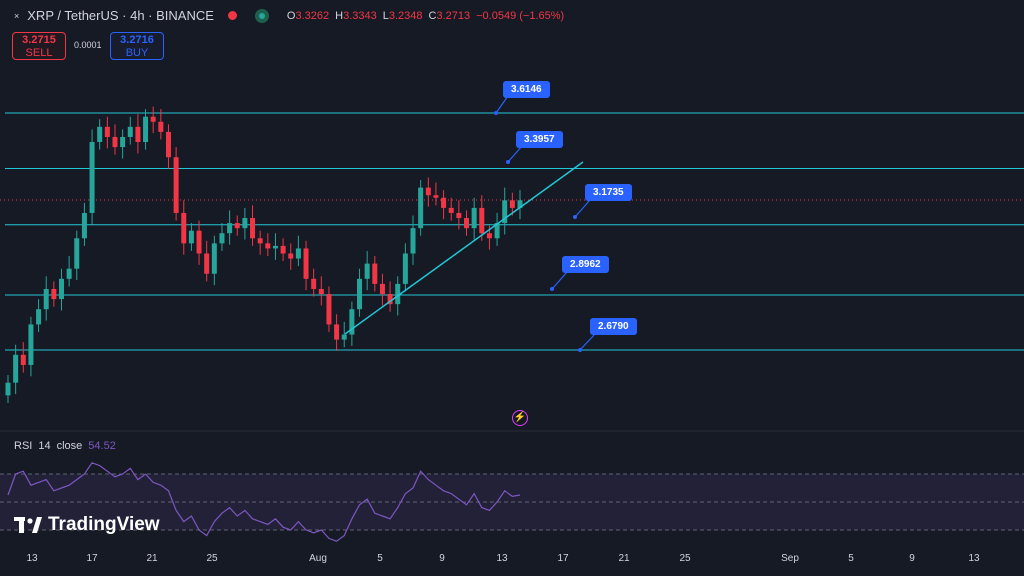 This screenshot has height=576, width=1024. What do you see at coordinates (120, 15) in the screenshot?
I see `symbol-title: XRP / TetherUS · 4h · BINANCE` at bounding box center [120, 15].